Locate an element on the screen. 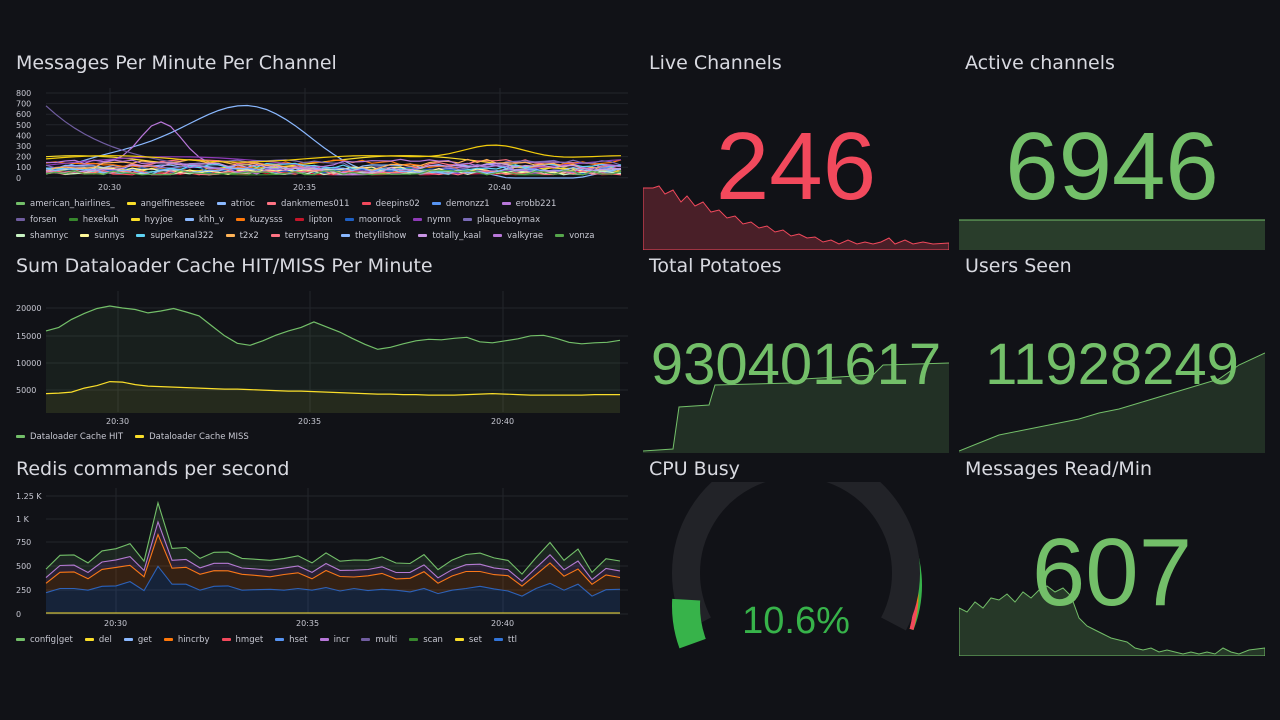  users-seen-sparkline is located at coordinates (1112, 402).